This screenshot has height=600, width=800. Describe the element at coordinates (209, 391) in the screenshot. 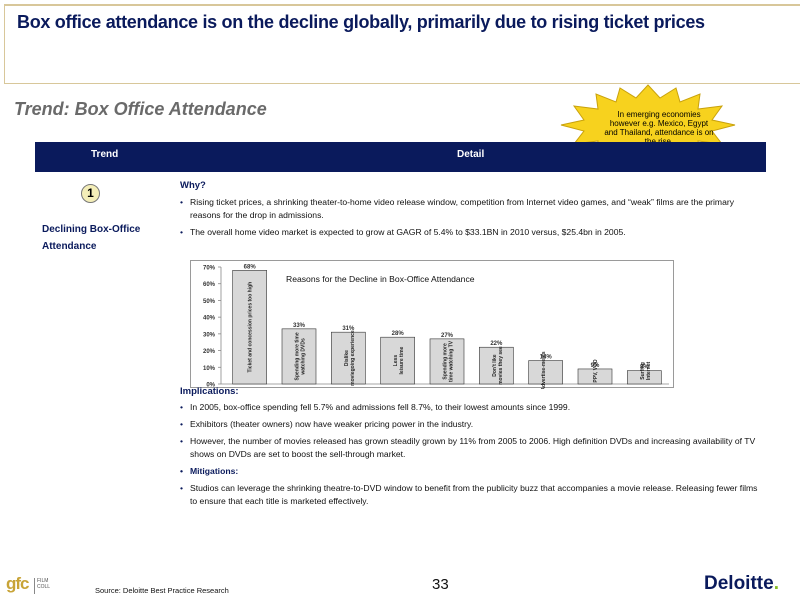

I see `implications-heading: Implications:` at that location.